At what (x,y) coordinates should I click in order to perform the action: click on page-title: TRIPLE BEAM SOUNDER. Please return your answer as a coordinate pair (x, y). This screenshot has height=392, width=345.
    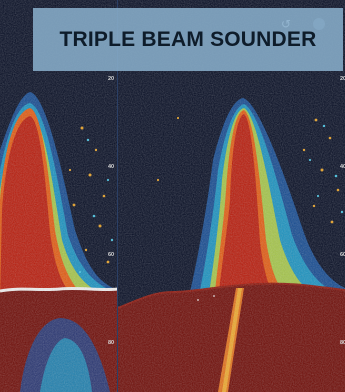
    Looking at the image, I should click on (188, 39).